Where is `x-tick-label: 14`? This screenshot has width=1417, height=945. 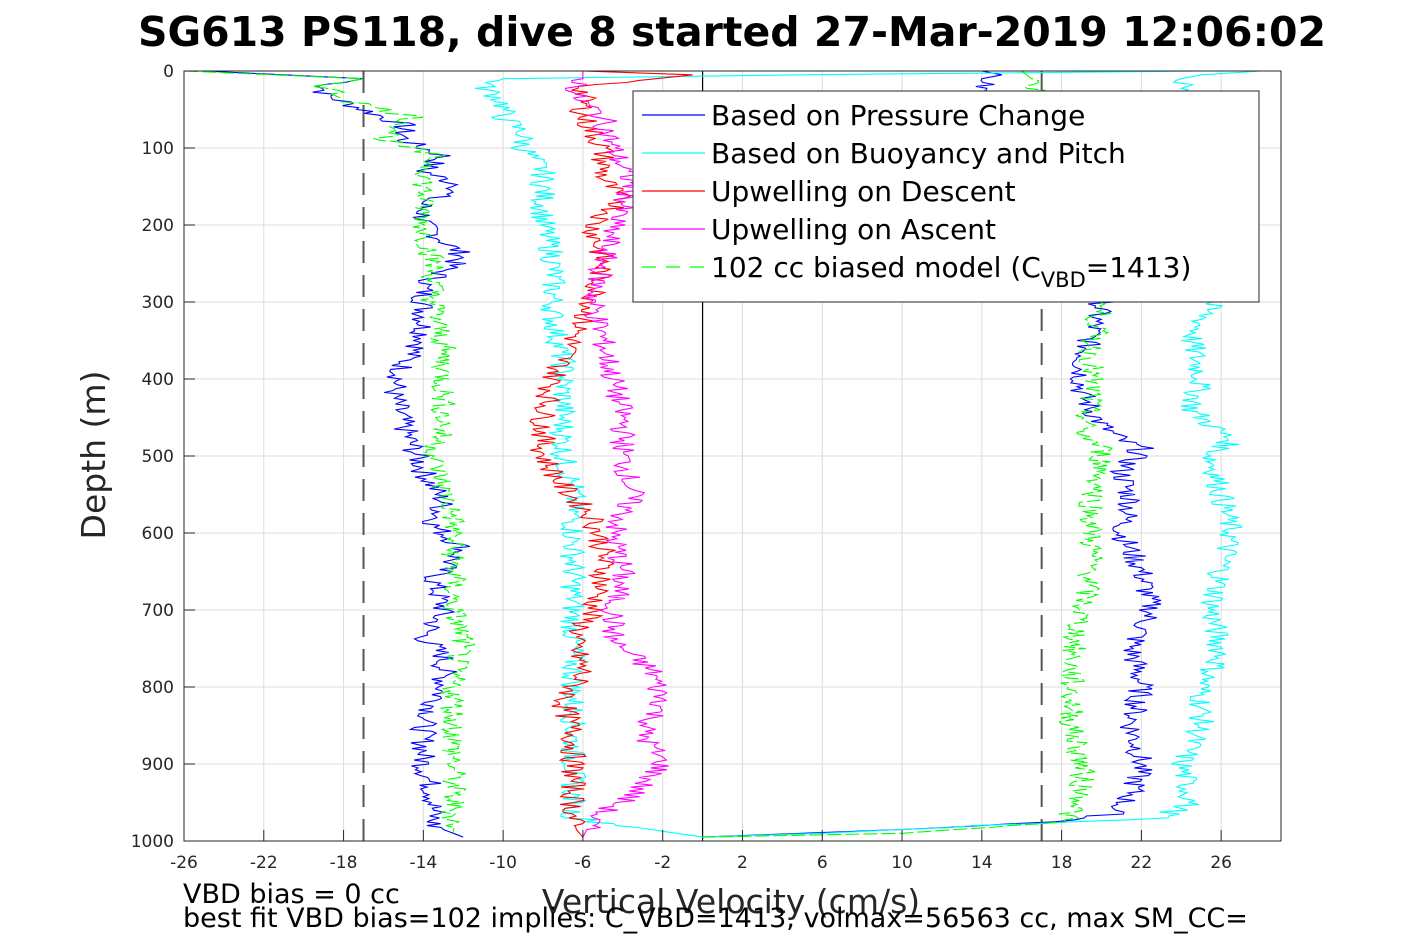
x-tick-label: 14 is located at coordinates (982, 863).